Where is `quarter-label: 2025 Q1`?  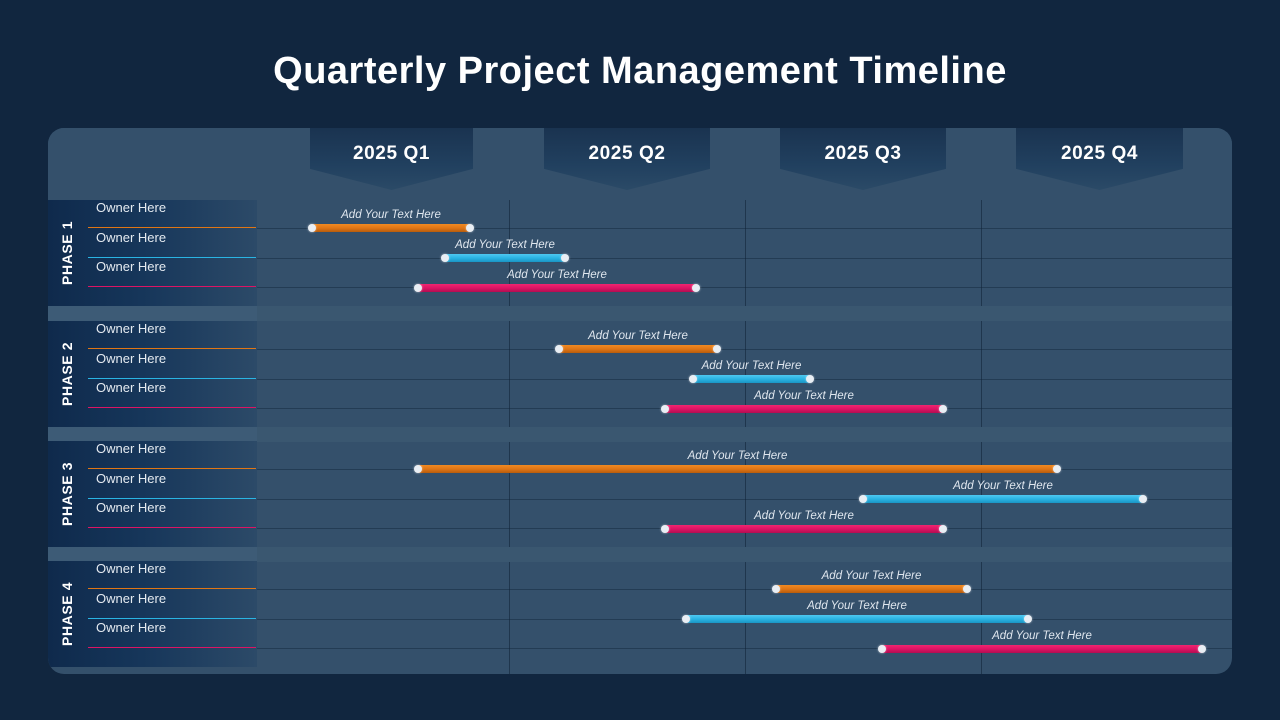
quarter-label: 2025 Q1 is located at coordinates (391, 153).